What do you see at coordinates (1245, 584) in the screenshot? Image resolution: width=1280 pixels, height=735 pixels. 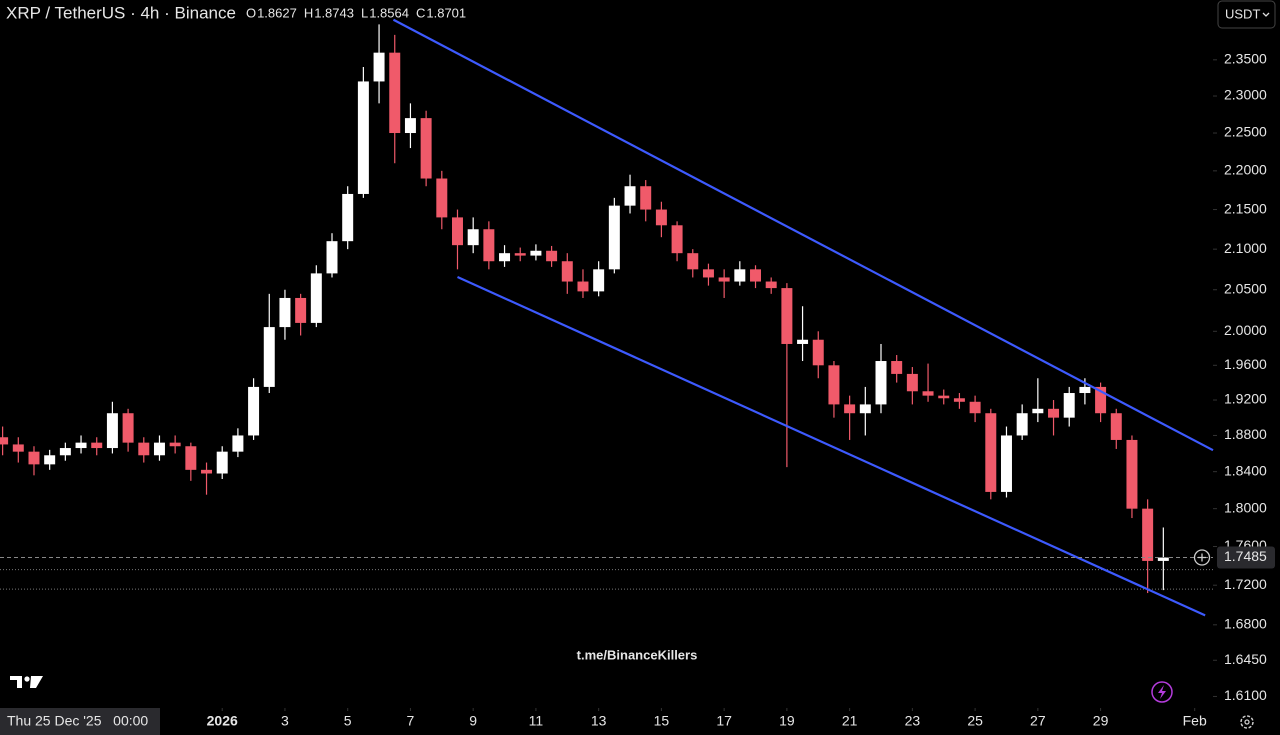 I see `y-tick-label: 1.7200` at bounding box center [1245, 584].